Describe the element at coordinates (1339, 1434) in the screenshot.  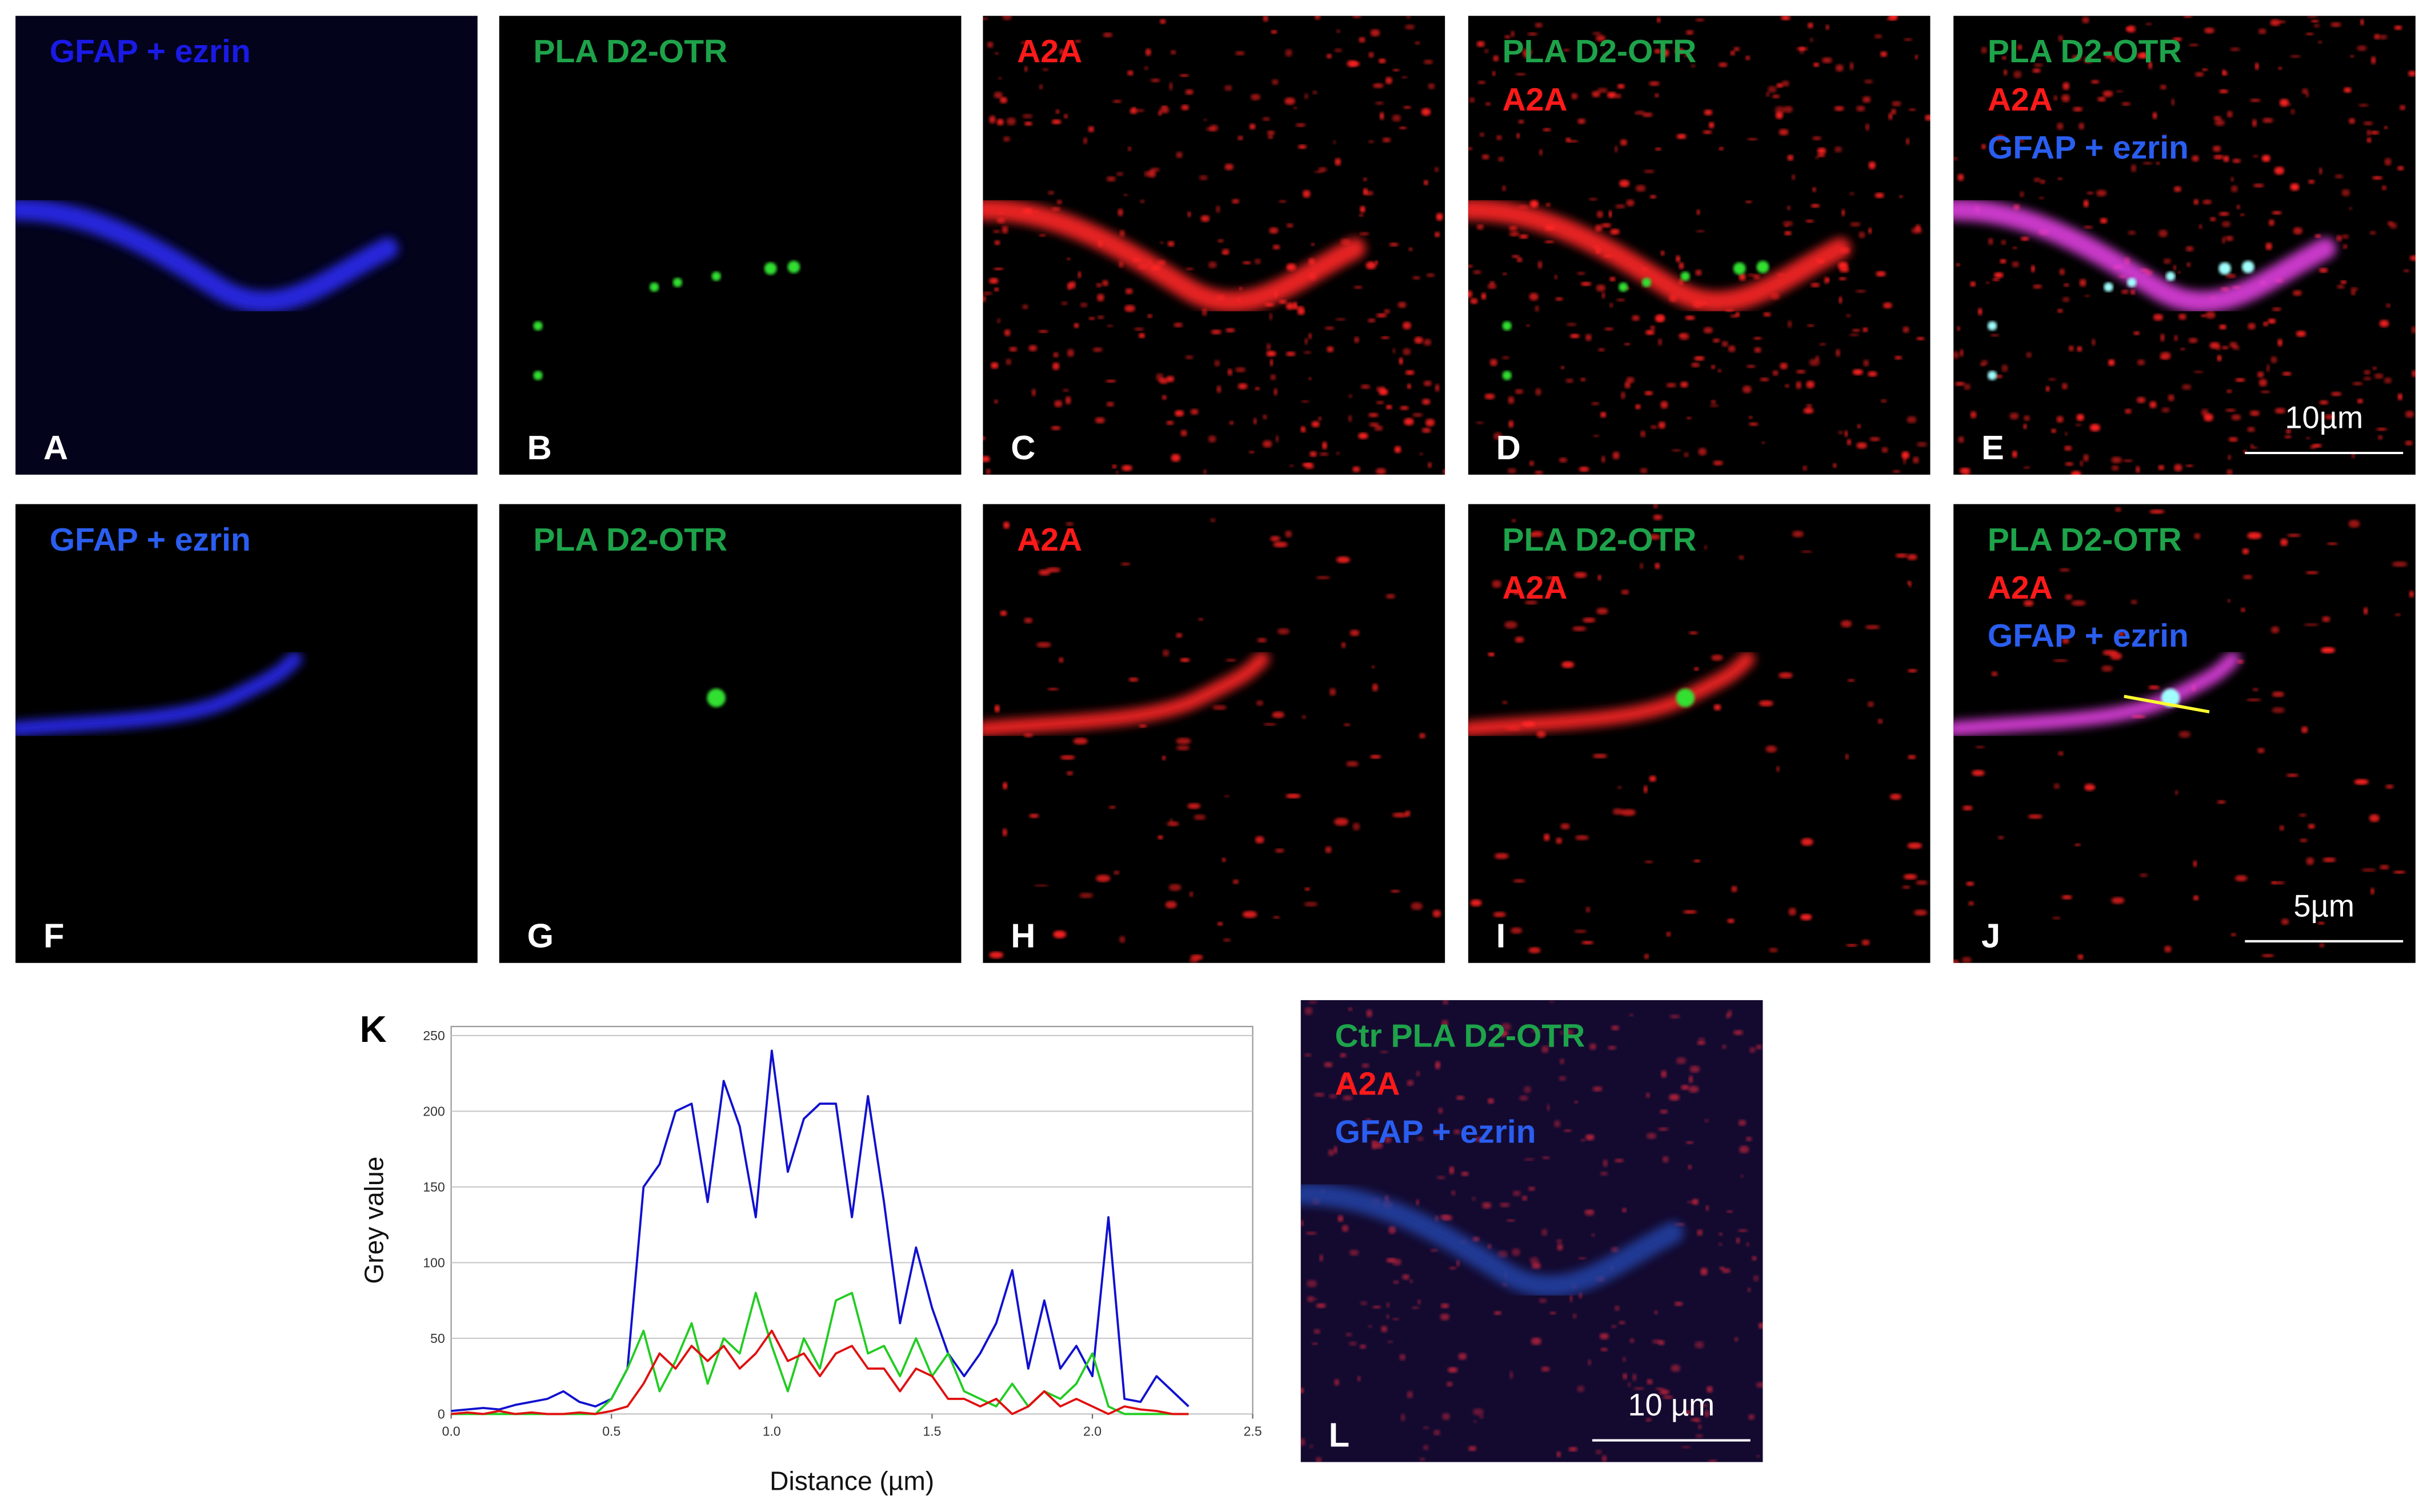
I see `panel-letter: L` at that location.